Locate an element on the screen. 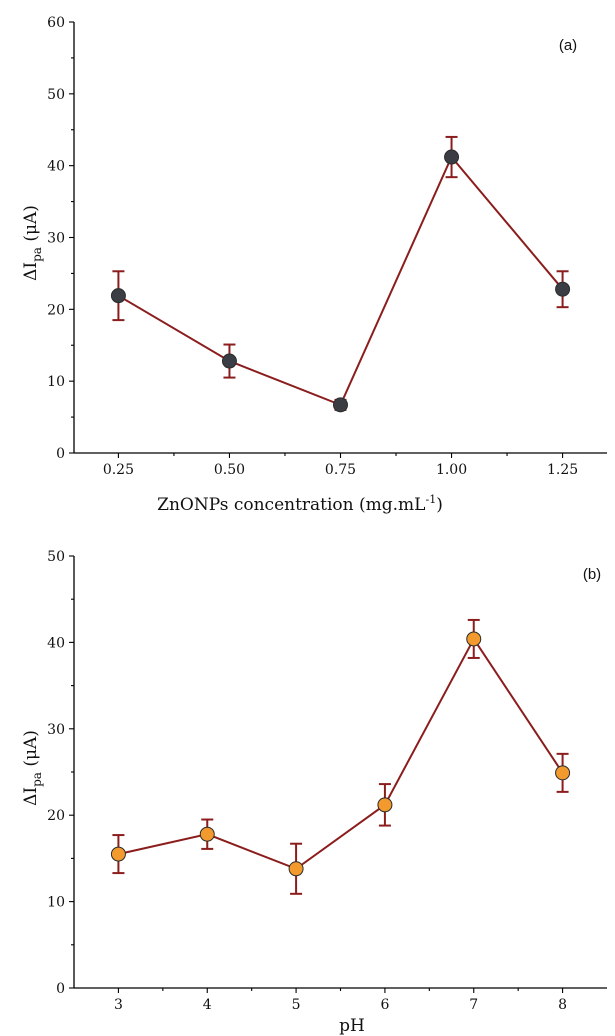 This screenshot has width=615, height=1036. x-axis-title-b: pH is located at coordinates (352, 1026).